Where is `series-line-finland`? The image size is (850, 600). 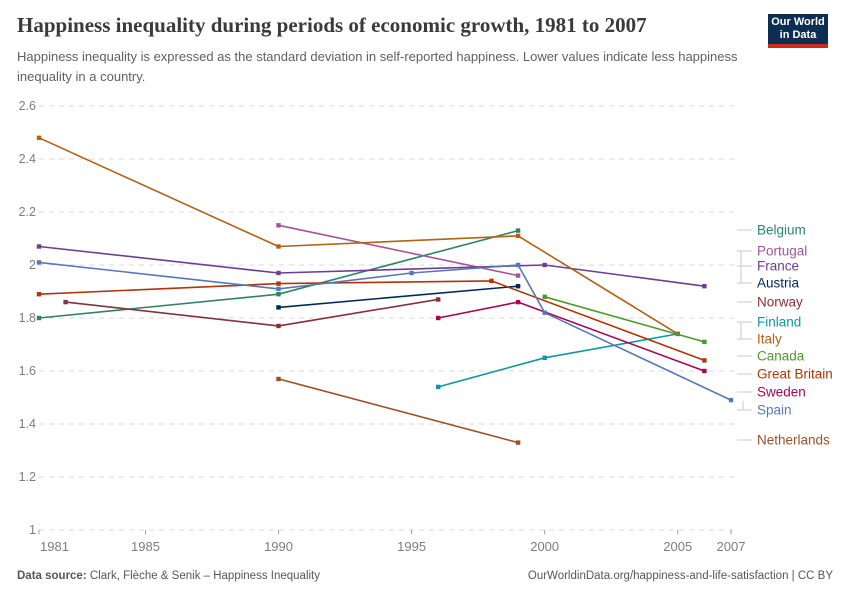 series-line-finland is located at coordinates (558, 360).